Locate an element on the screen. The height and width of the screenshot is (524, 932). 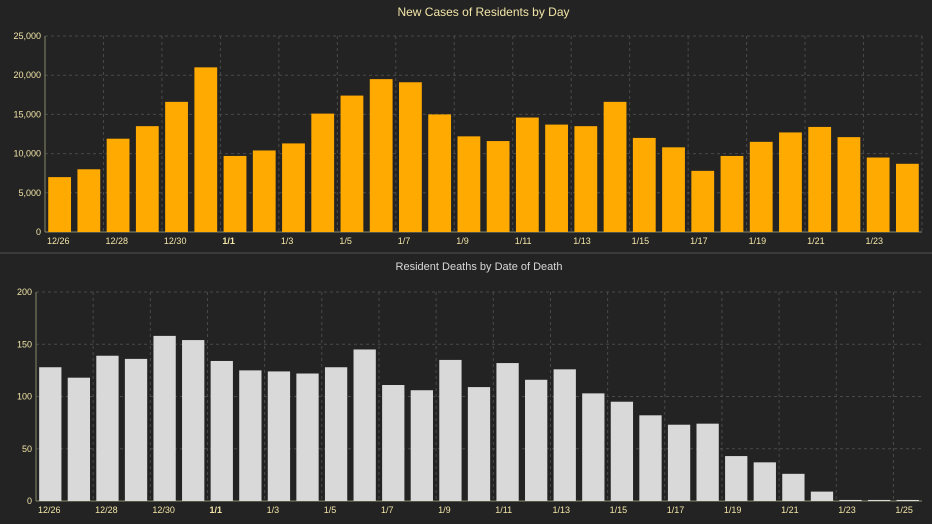
cases-y-tick-label: 0 is located at coordinates (38, 232).